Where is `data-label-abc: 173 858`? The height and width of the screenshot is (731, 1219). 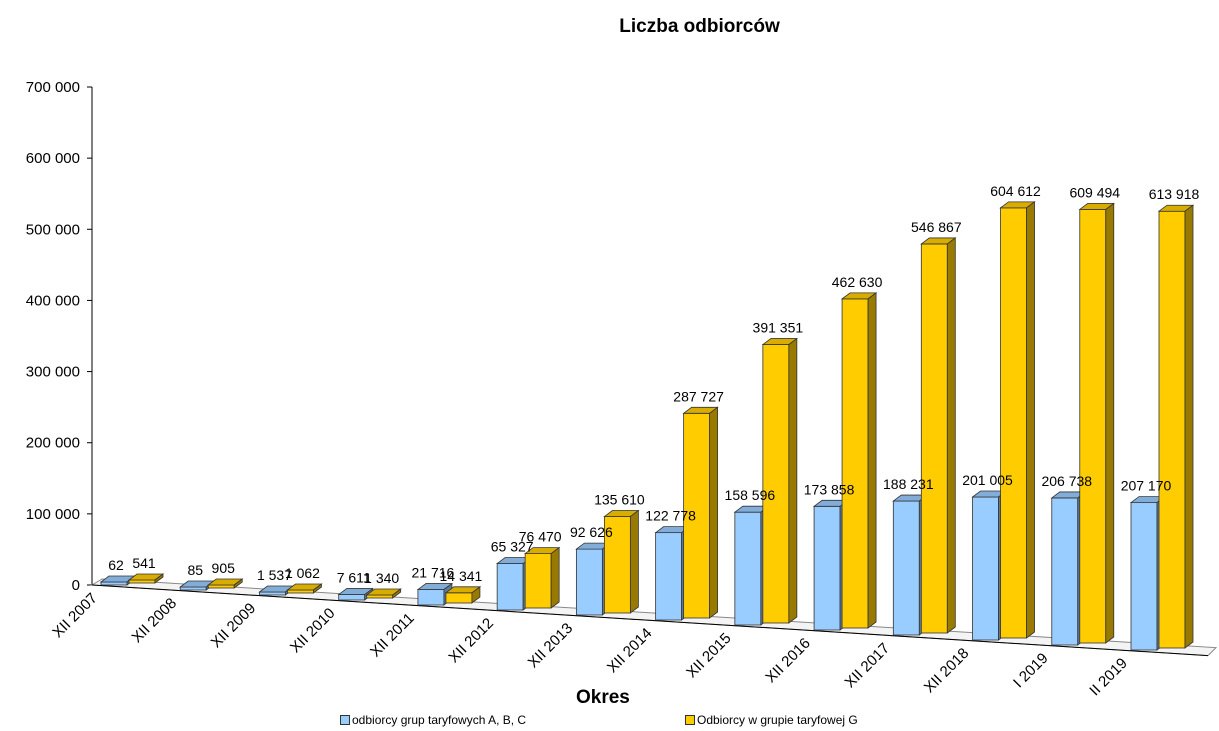 data-label-abc: 173 858 is located at coordinates (829, 489).